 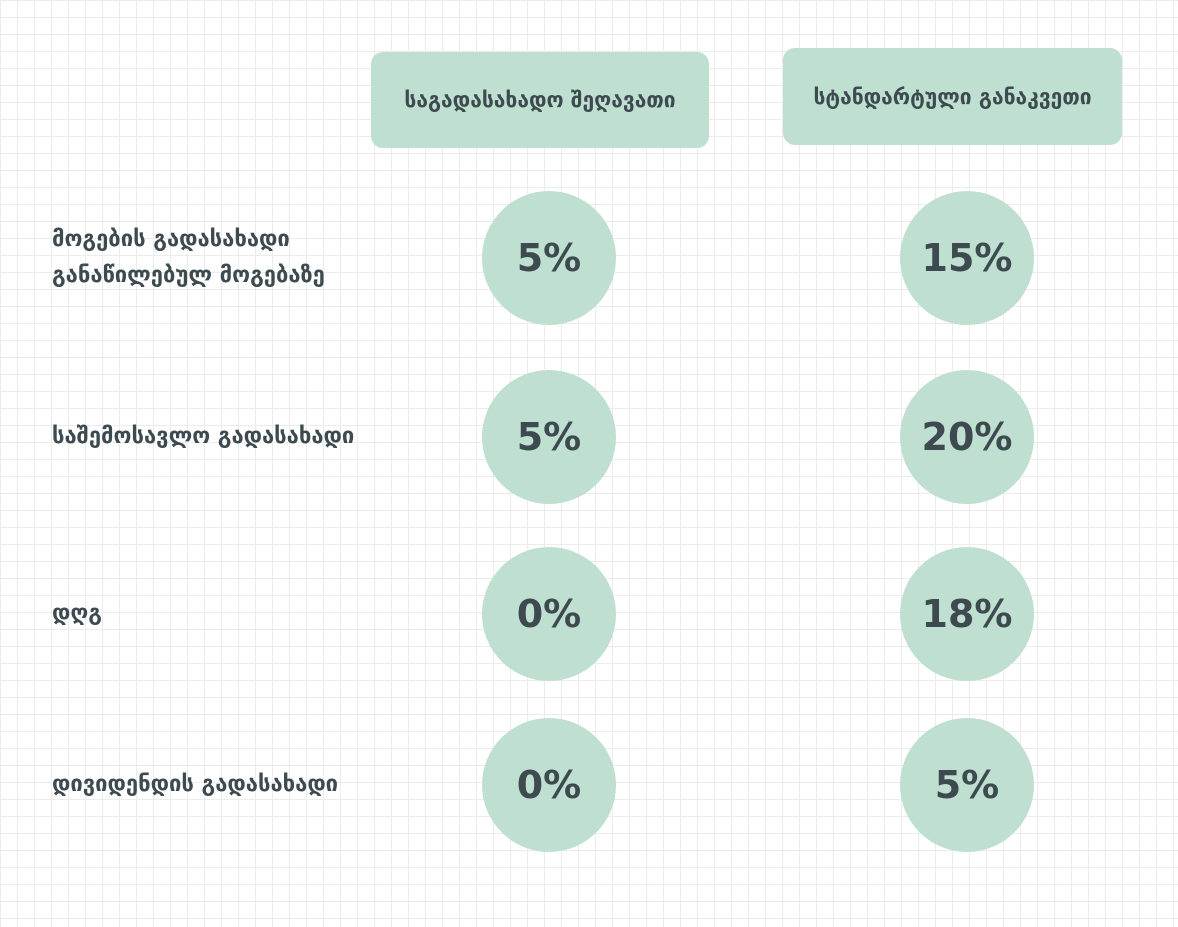 What do you see at coordinates (540, 100) in the screenshot?
I see `column-header: საგადასახადო შეღავათი` at bounding box center [540, 100].